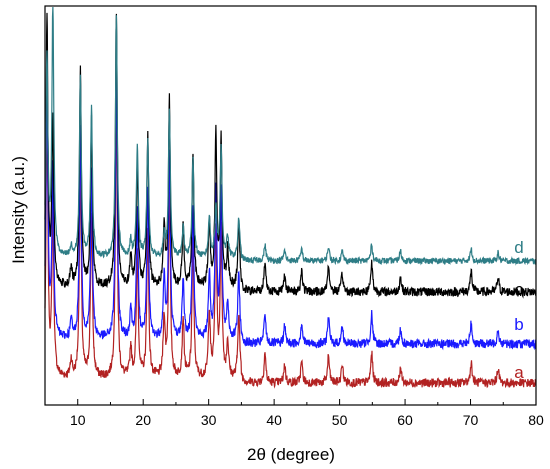  Describe the element at coordinates (274, 420) in the screenshot. I see `x-tick-label: 40` at that location.